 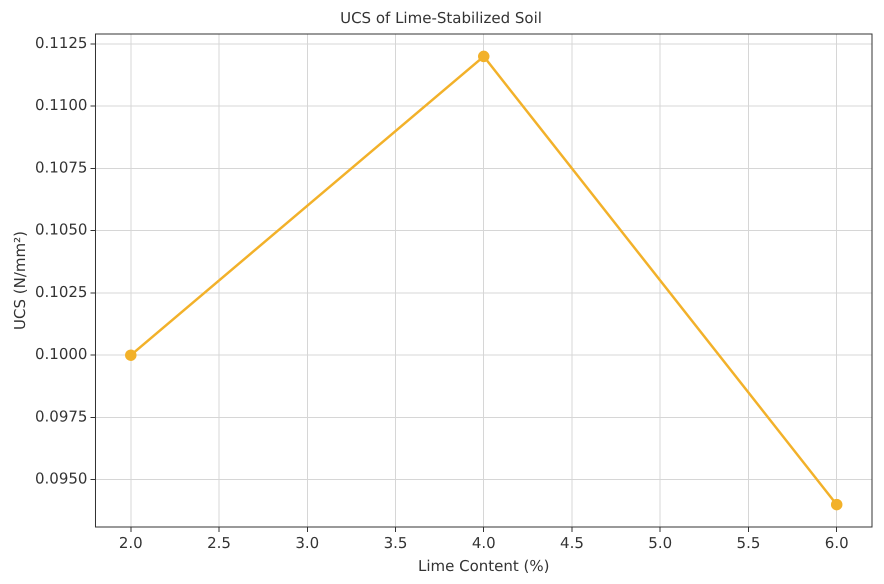 I want to click on y-tick-label: 0.0975, so click(x=61, y=416).